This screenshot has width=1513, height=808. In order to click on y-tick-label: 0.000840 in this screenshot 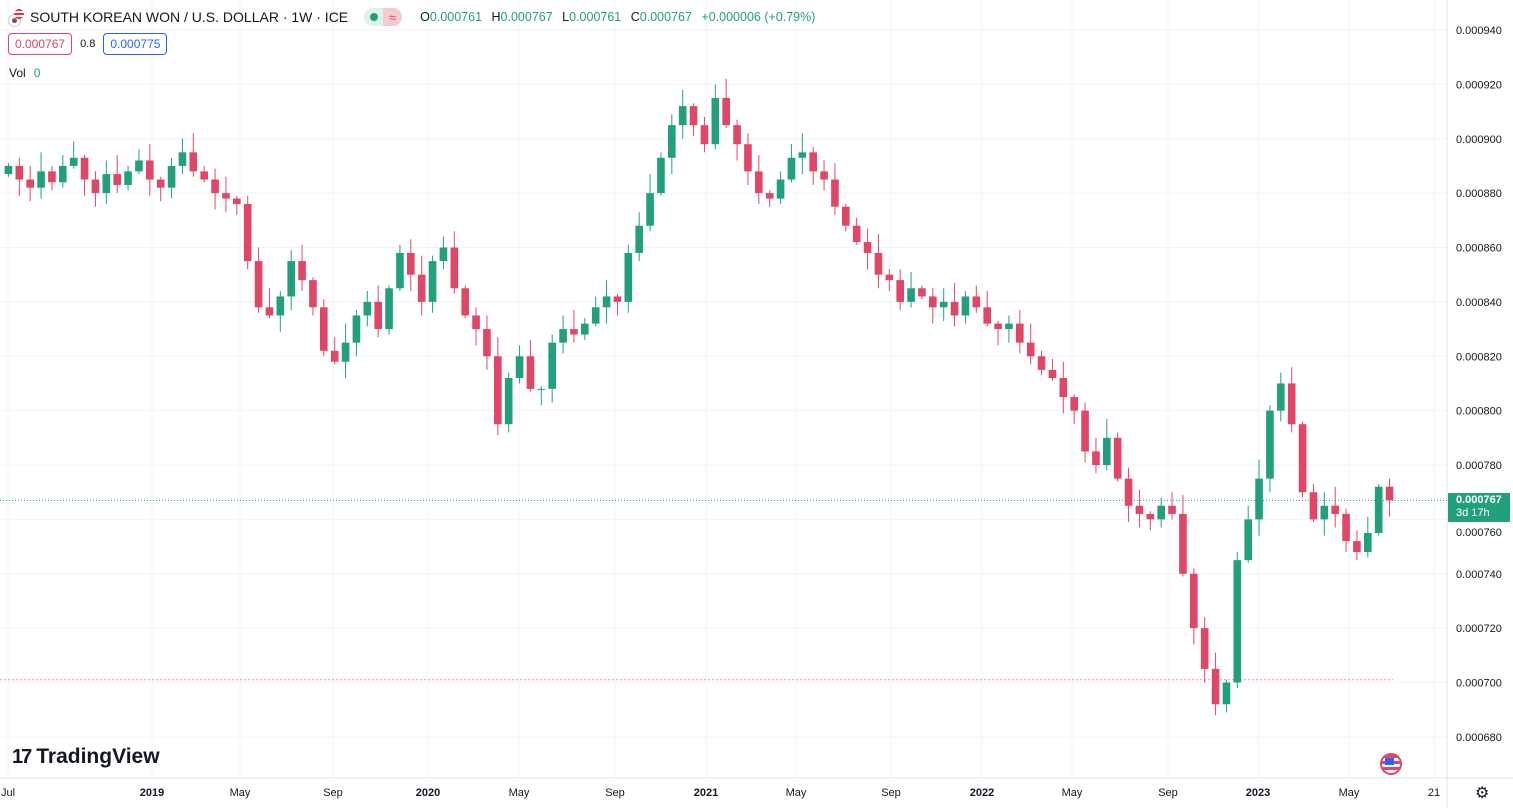, I will do `click(1479, 303)`.